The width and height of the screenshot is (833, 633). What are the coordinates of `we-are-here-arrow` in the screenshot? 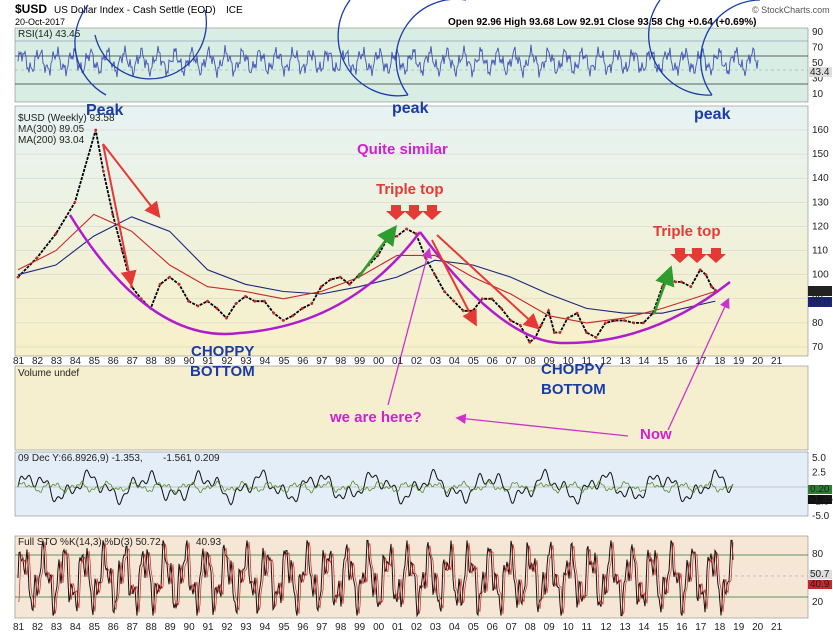 It's located at (410, 326).